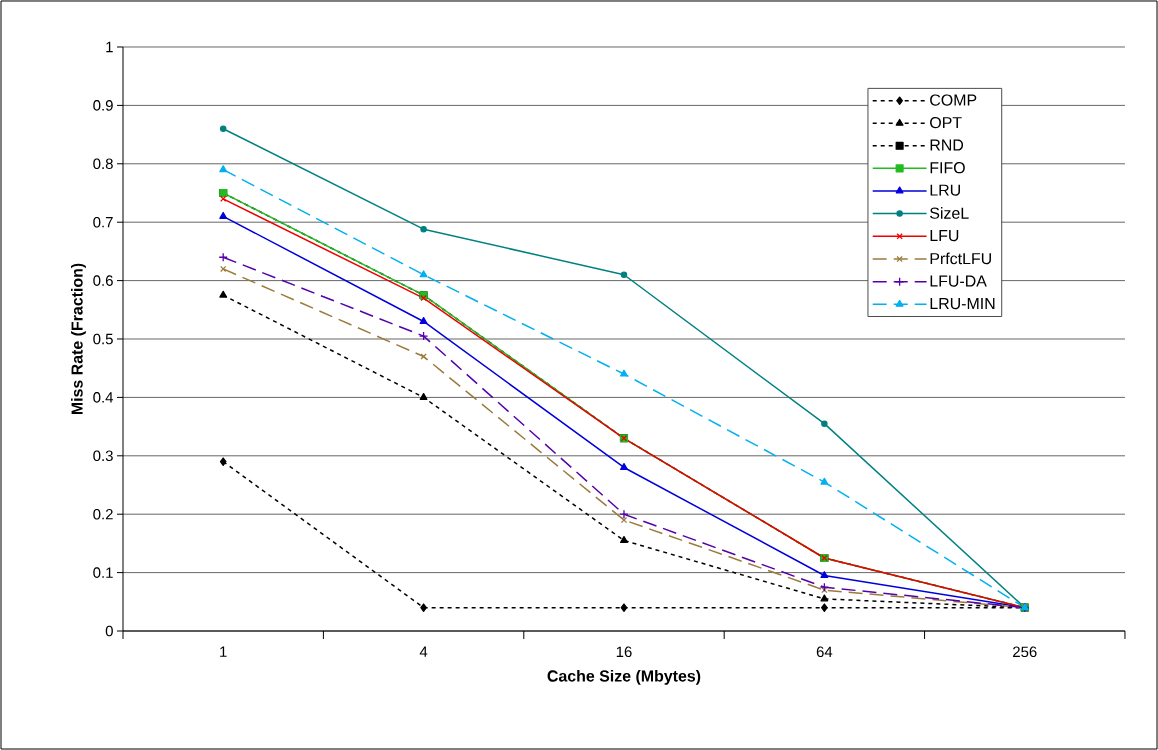 The width and height of the screenshot is (1158, 750). What do you see at coordinates (109, 631) in the screenshot?
I see `y-tick-label: 0` at bounding box center [109, 631].